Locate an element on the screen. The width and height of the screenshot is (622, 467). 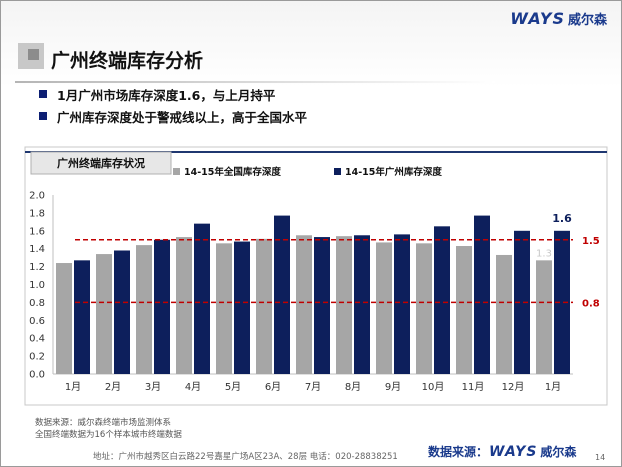
footer-logo-text: WAYS is located at coordinates (513, 451).